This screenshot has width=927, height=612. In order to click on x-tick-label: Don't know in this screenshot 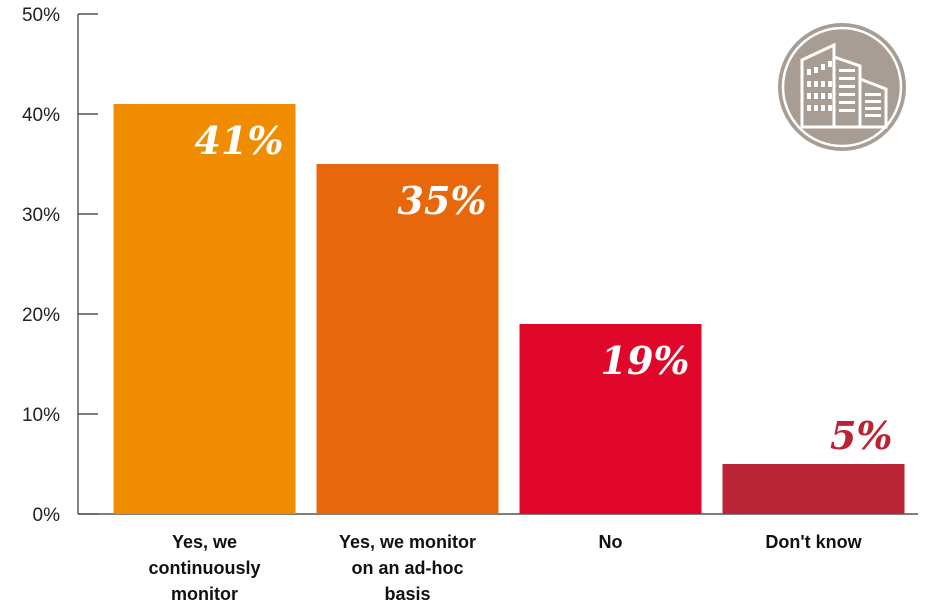, I will do `click(813, 542)`.